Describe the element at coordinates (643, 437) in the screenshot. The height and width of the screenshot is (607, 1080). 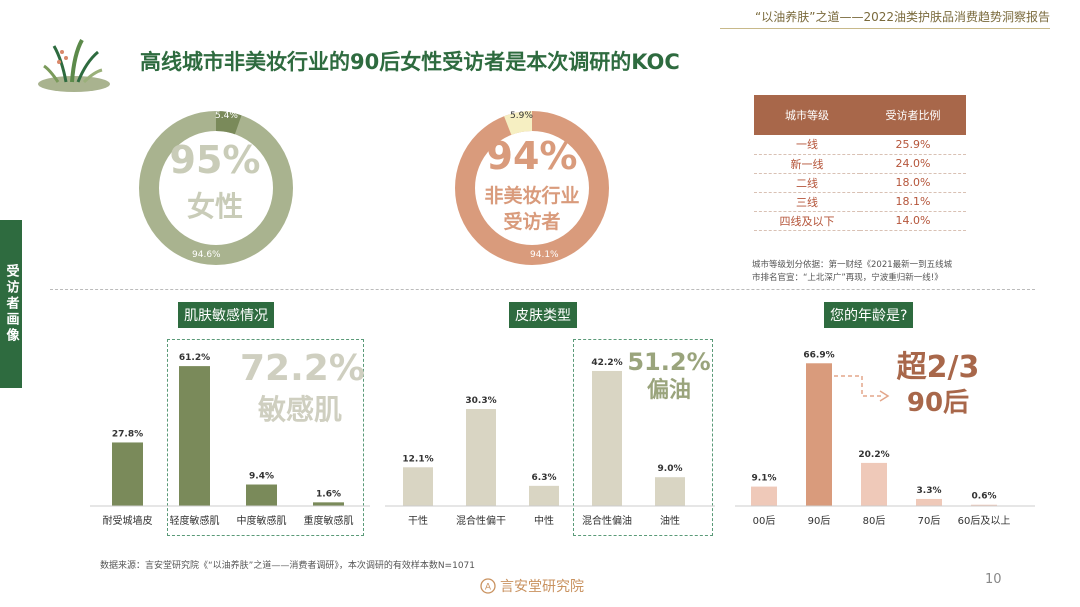
I see `oily-highlight-box` at that location.